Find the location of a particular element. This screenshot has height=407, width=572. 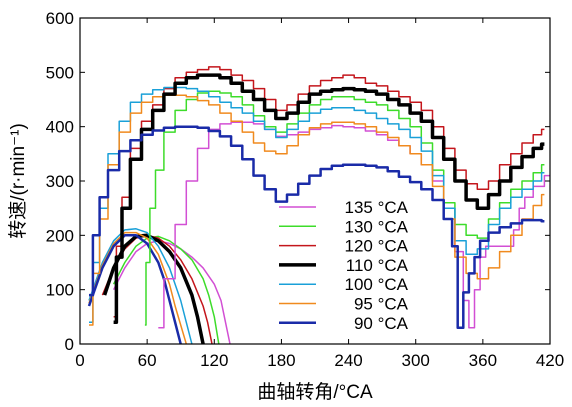

y-tick-labels: 0 100 200 300 400 500 600 is located at coordinates (60, 181).